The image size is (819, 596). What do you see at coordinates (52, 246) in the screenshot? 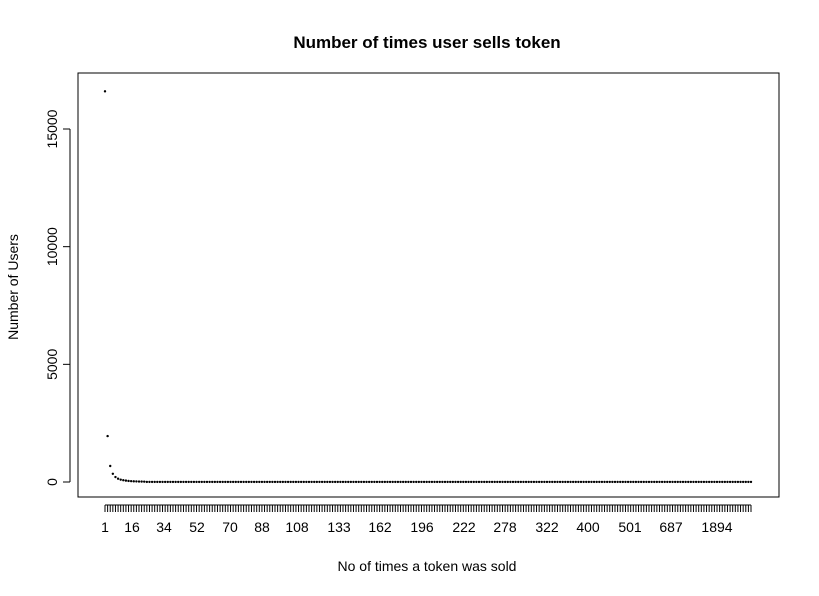
I see `y-tick-label: 10000` at bounding box center [52, 246].